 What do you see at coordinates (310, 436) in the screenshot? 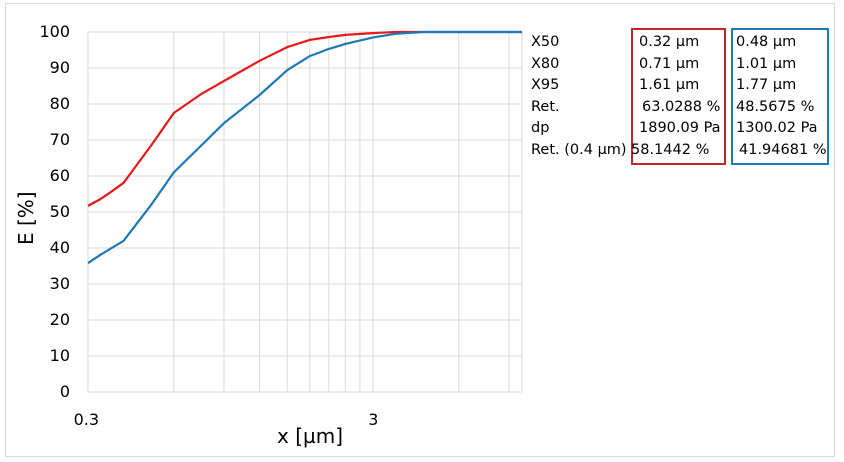
I see `x-axis-label: x [µm]` at bounding box center [310, 436].